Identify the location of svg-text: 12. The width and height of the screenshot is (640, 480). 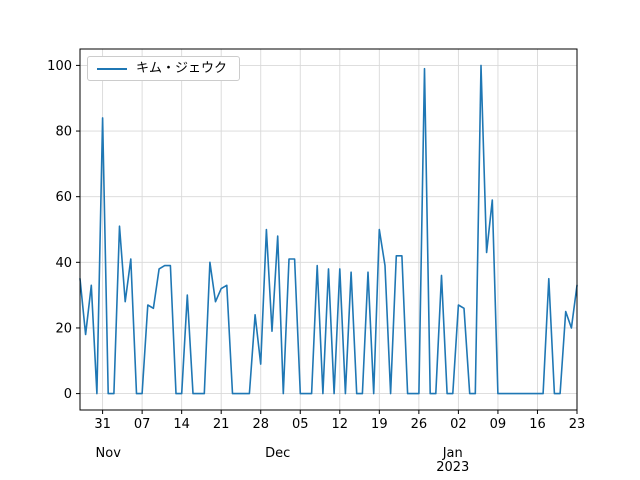
(340, 424).